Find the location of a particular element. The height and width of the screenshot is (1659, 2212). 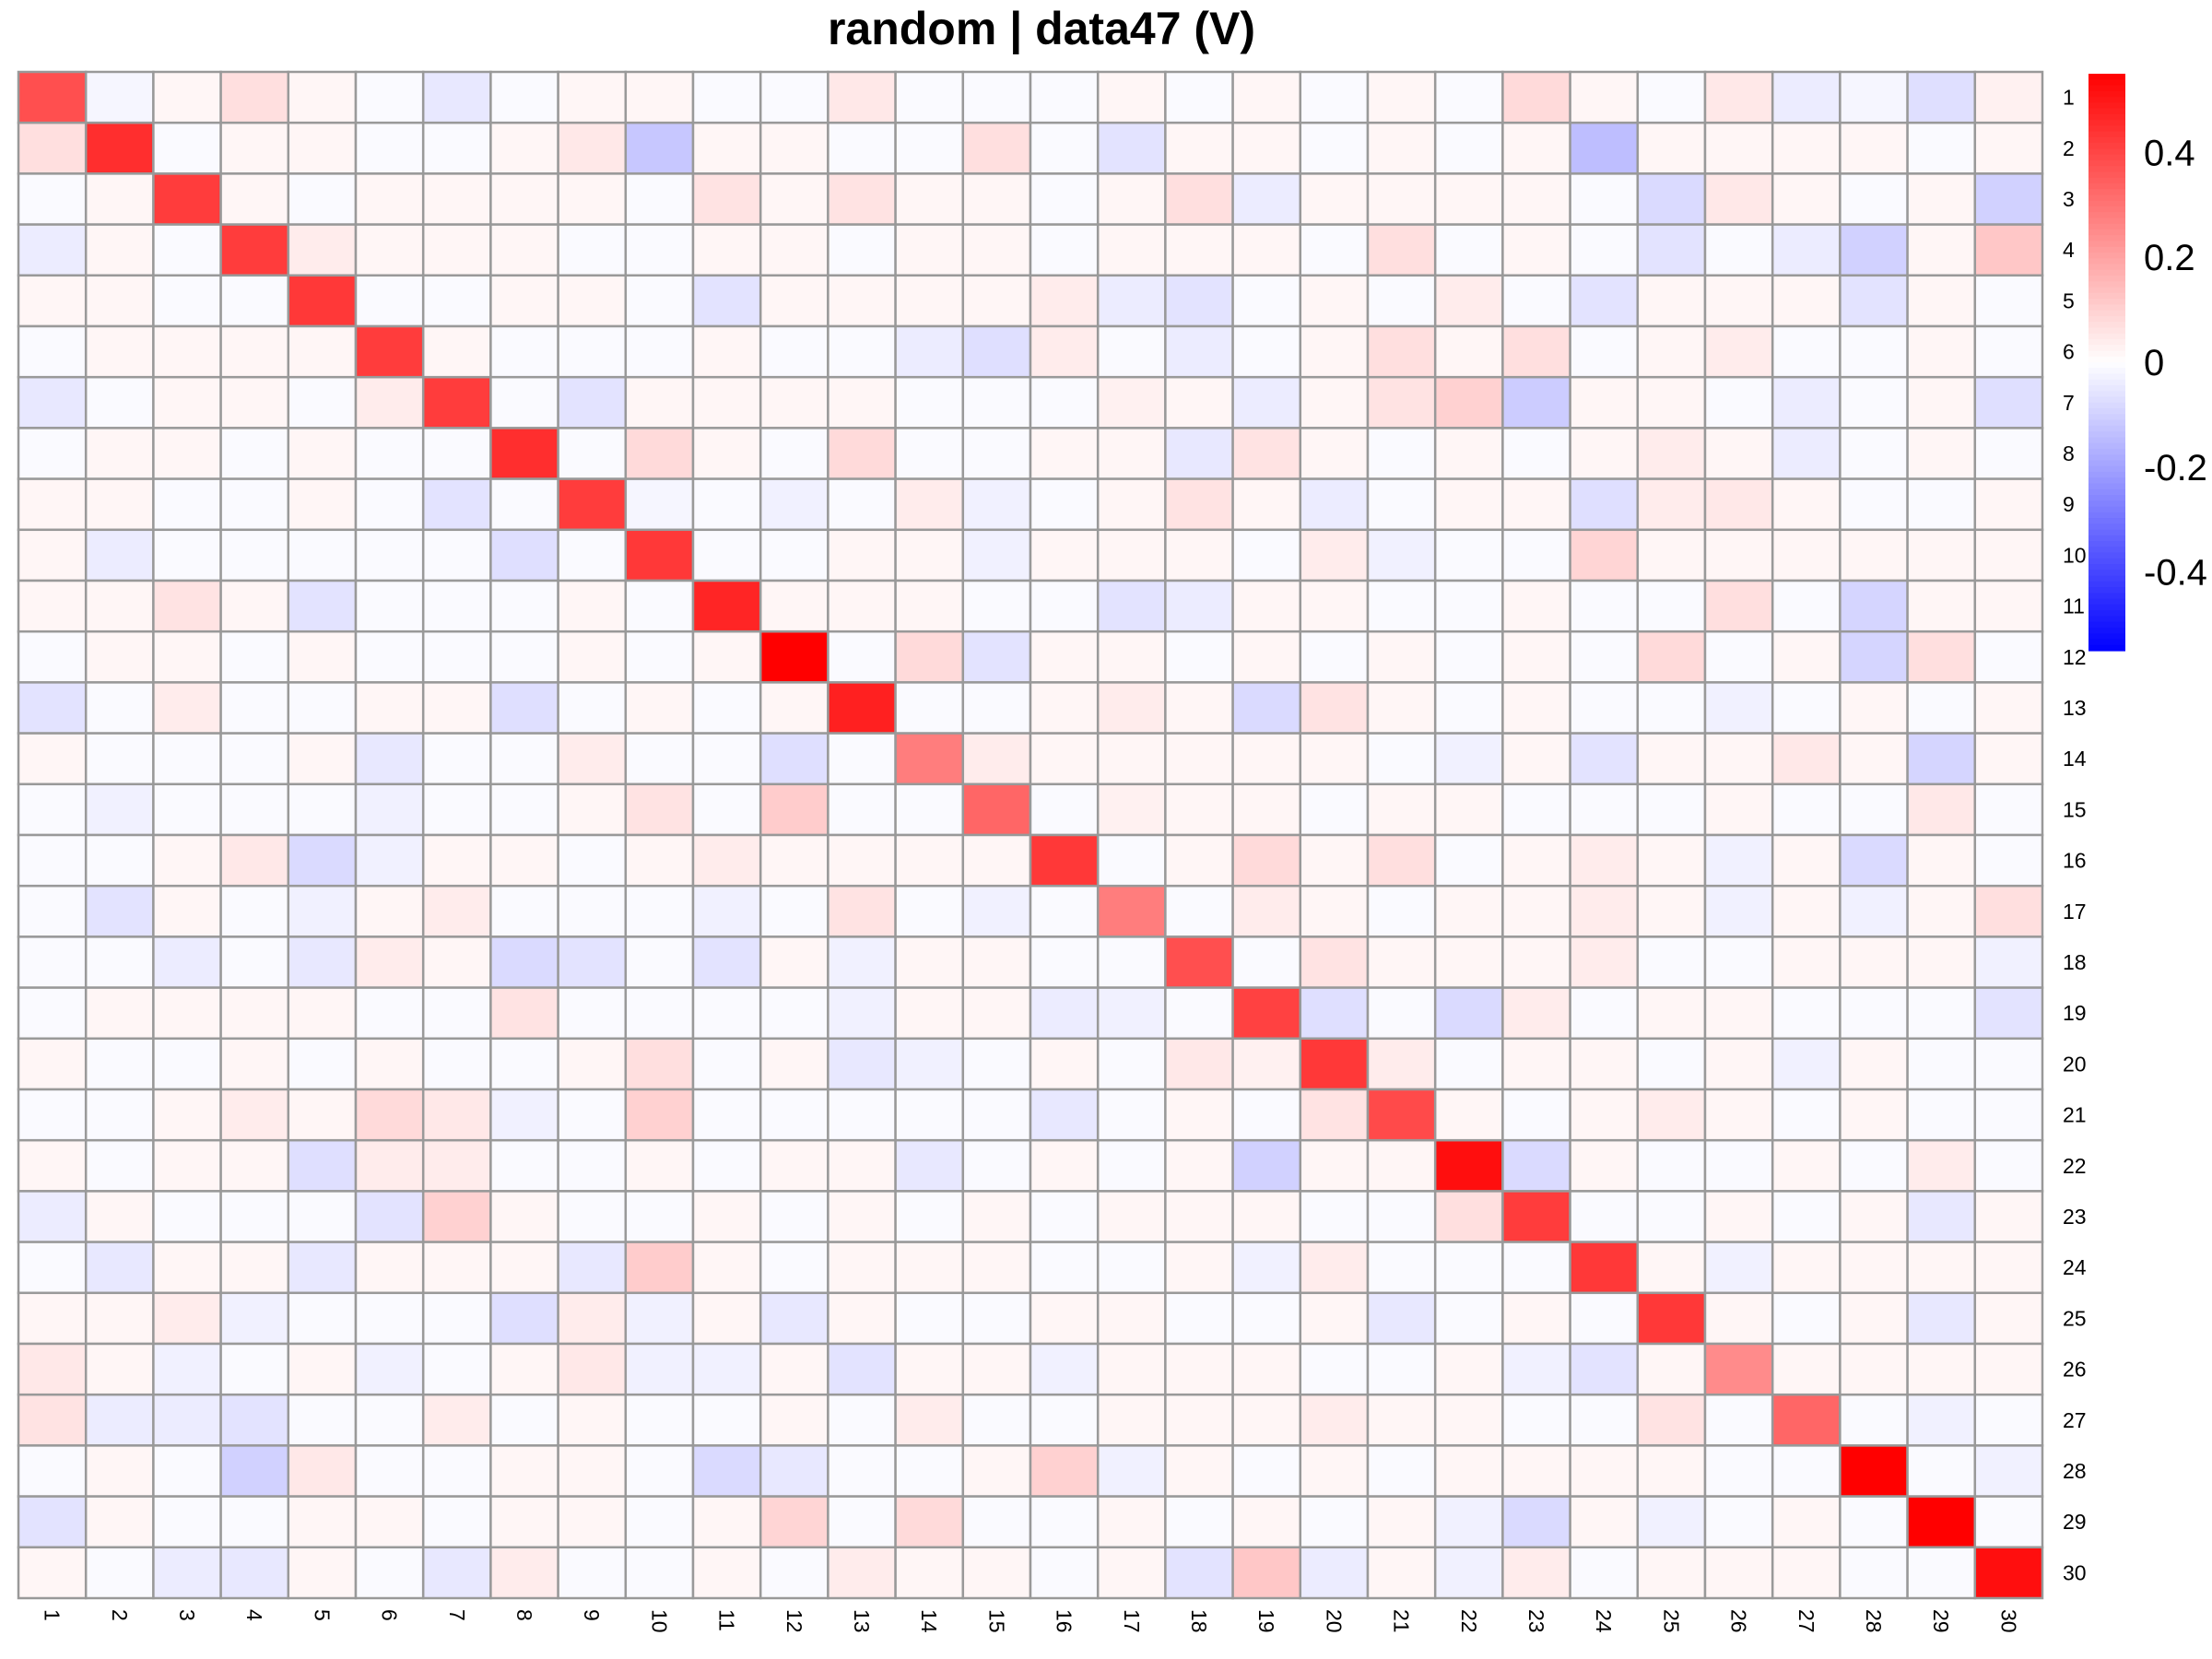

heatmap-cell-r1-c11 is located at coordinates (726, 97).